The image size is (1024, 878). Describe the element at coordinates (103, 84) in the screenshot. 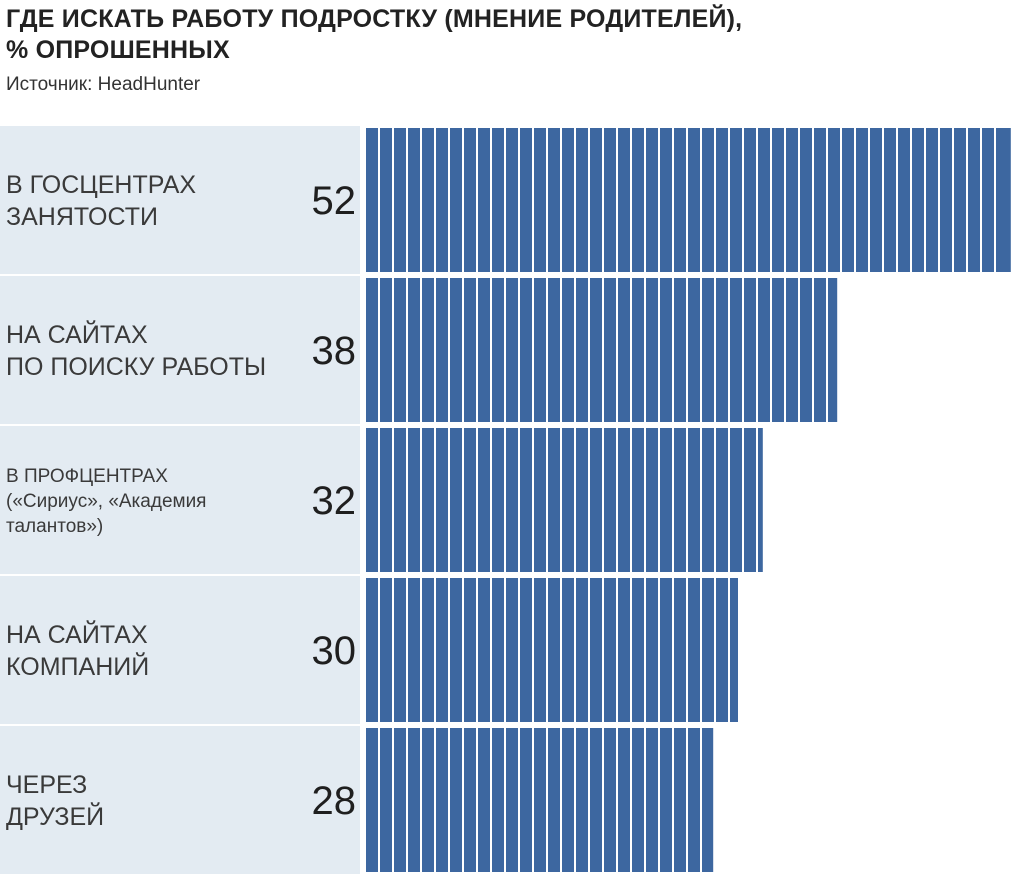

I see `chart-source: Источник: HeadHunter` at that location.